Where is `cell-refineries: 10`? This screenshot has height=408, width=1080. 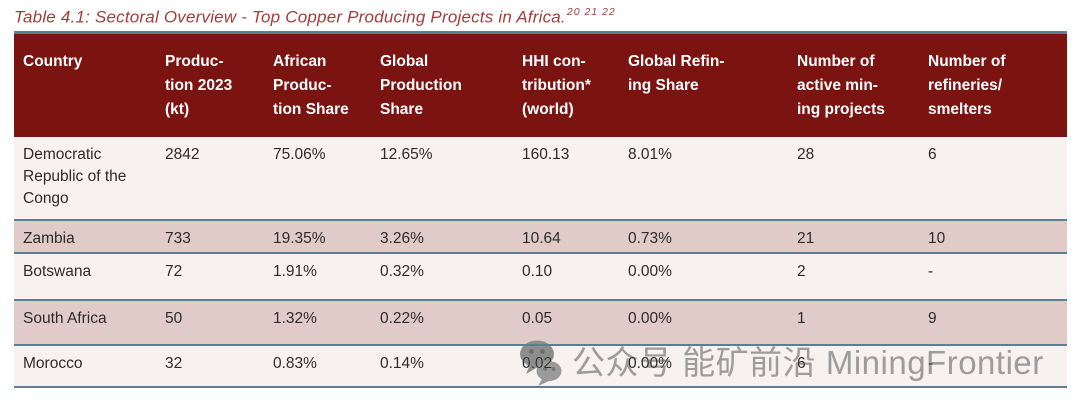
cell-refineries: 10 is located at coordinates (993, 235).